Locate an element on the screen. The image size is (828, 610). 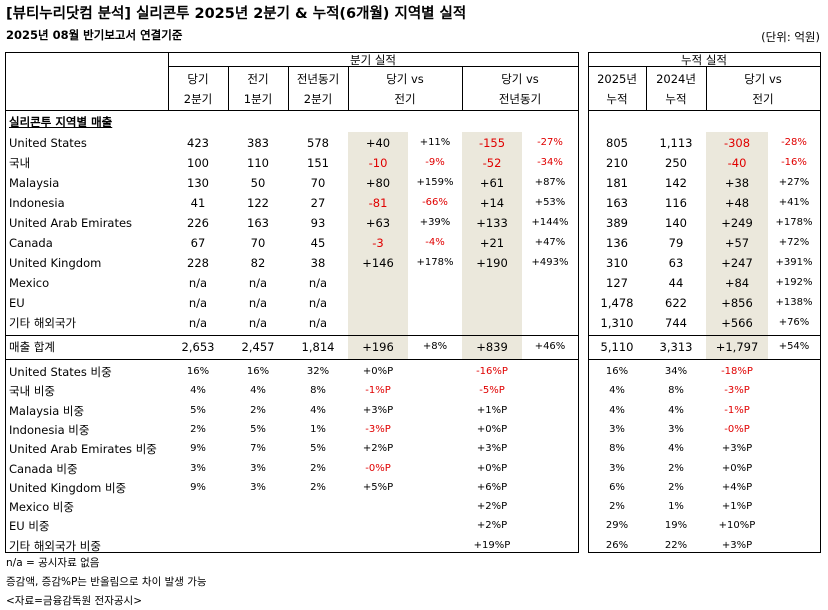
row-cell: 1,310 is located at coordinates (617, 323).